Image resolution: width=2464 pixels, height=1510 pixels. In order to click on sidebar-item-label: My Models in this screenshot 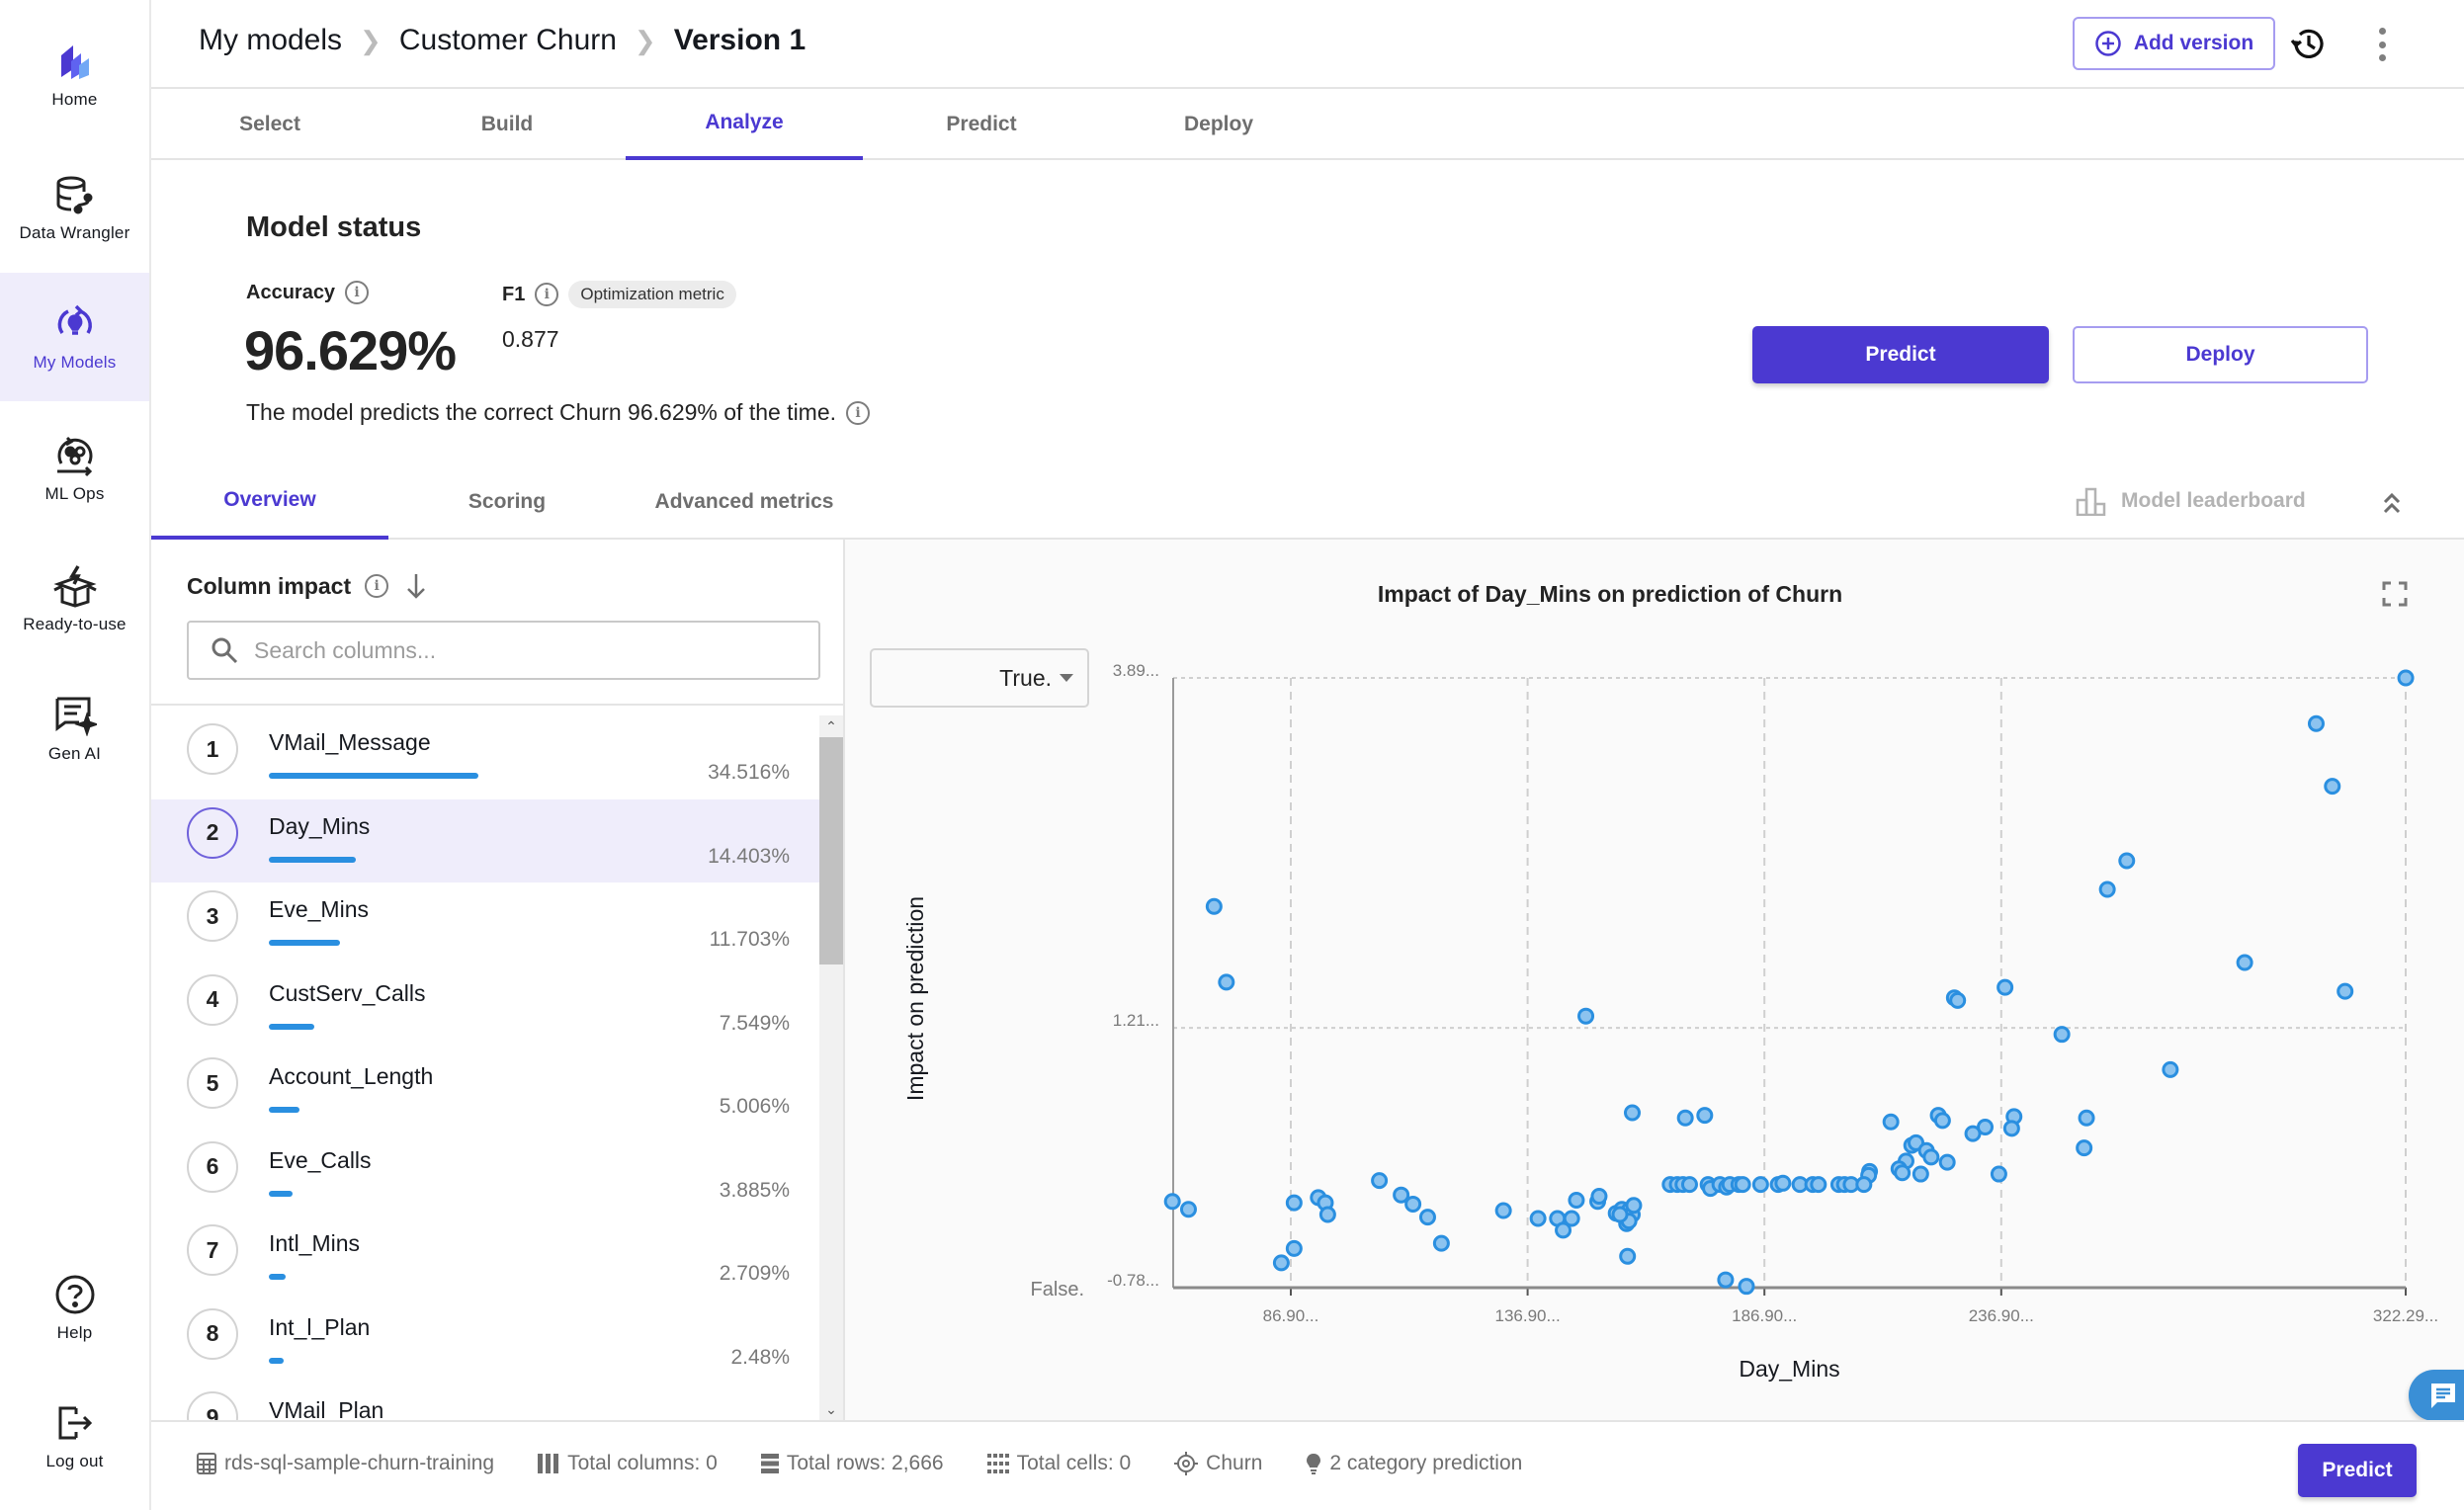, I will do `click(75, 362)`.